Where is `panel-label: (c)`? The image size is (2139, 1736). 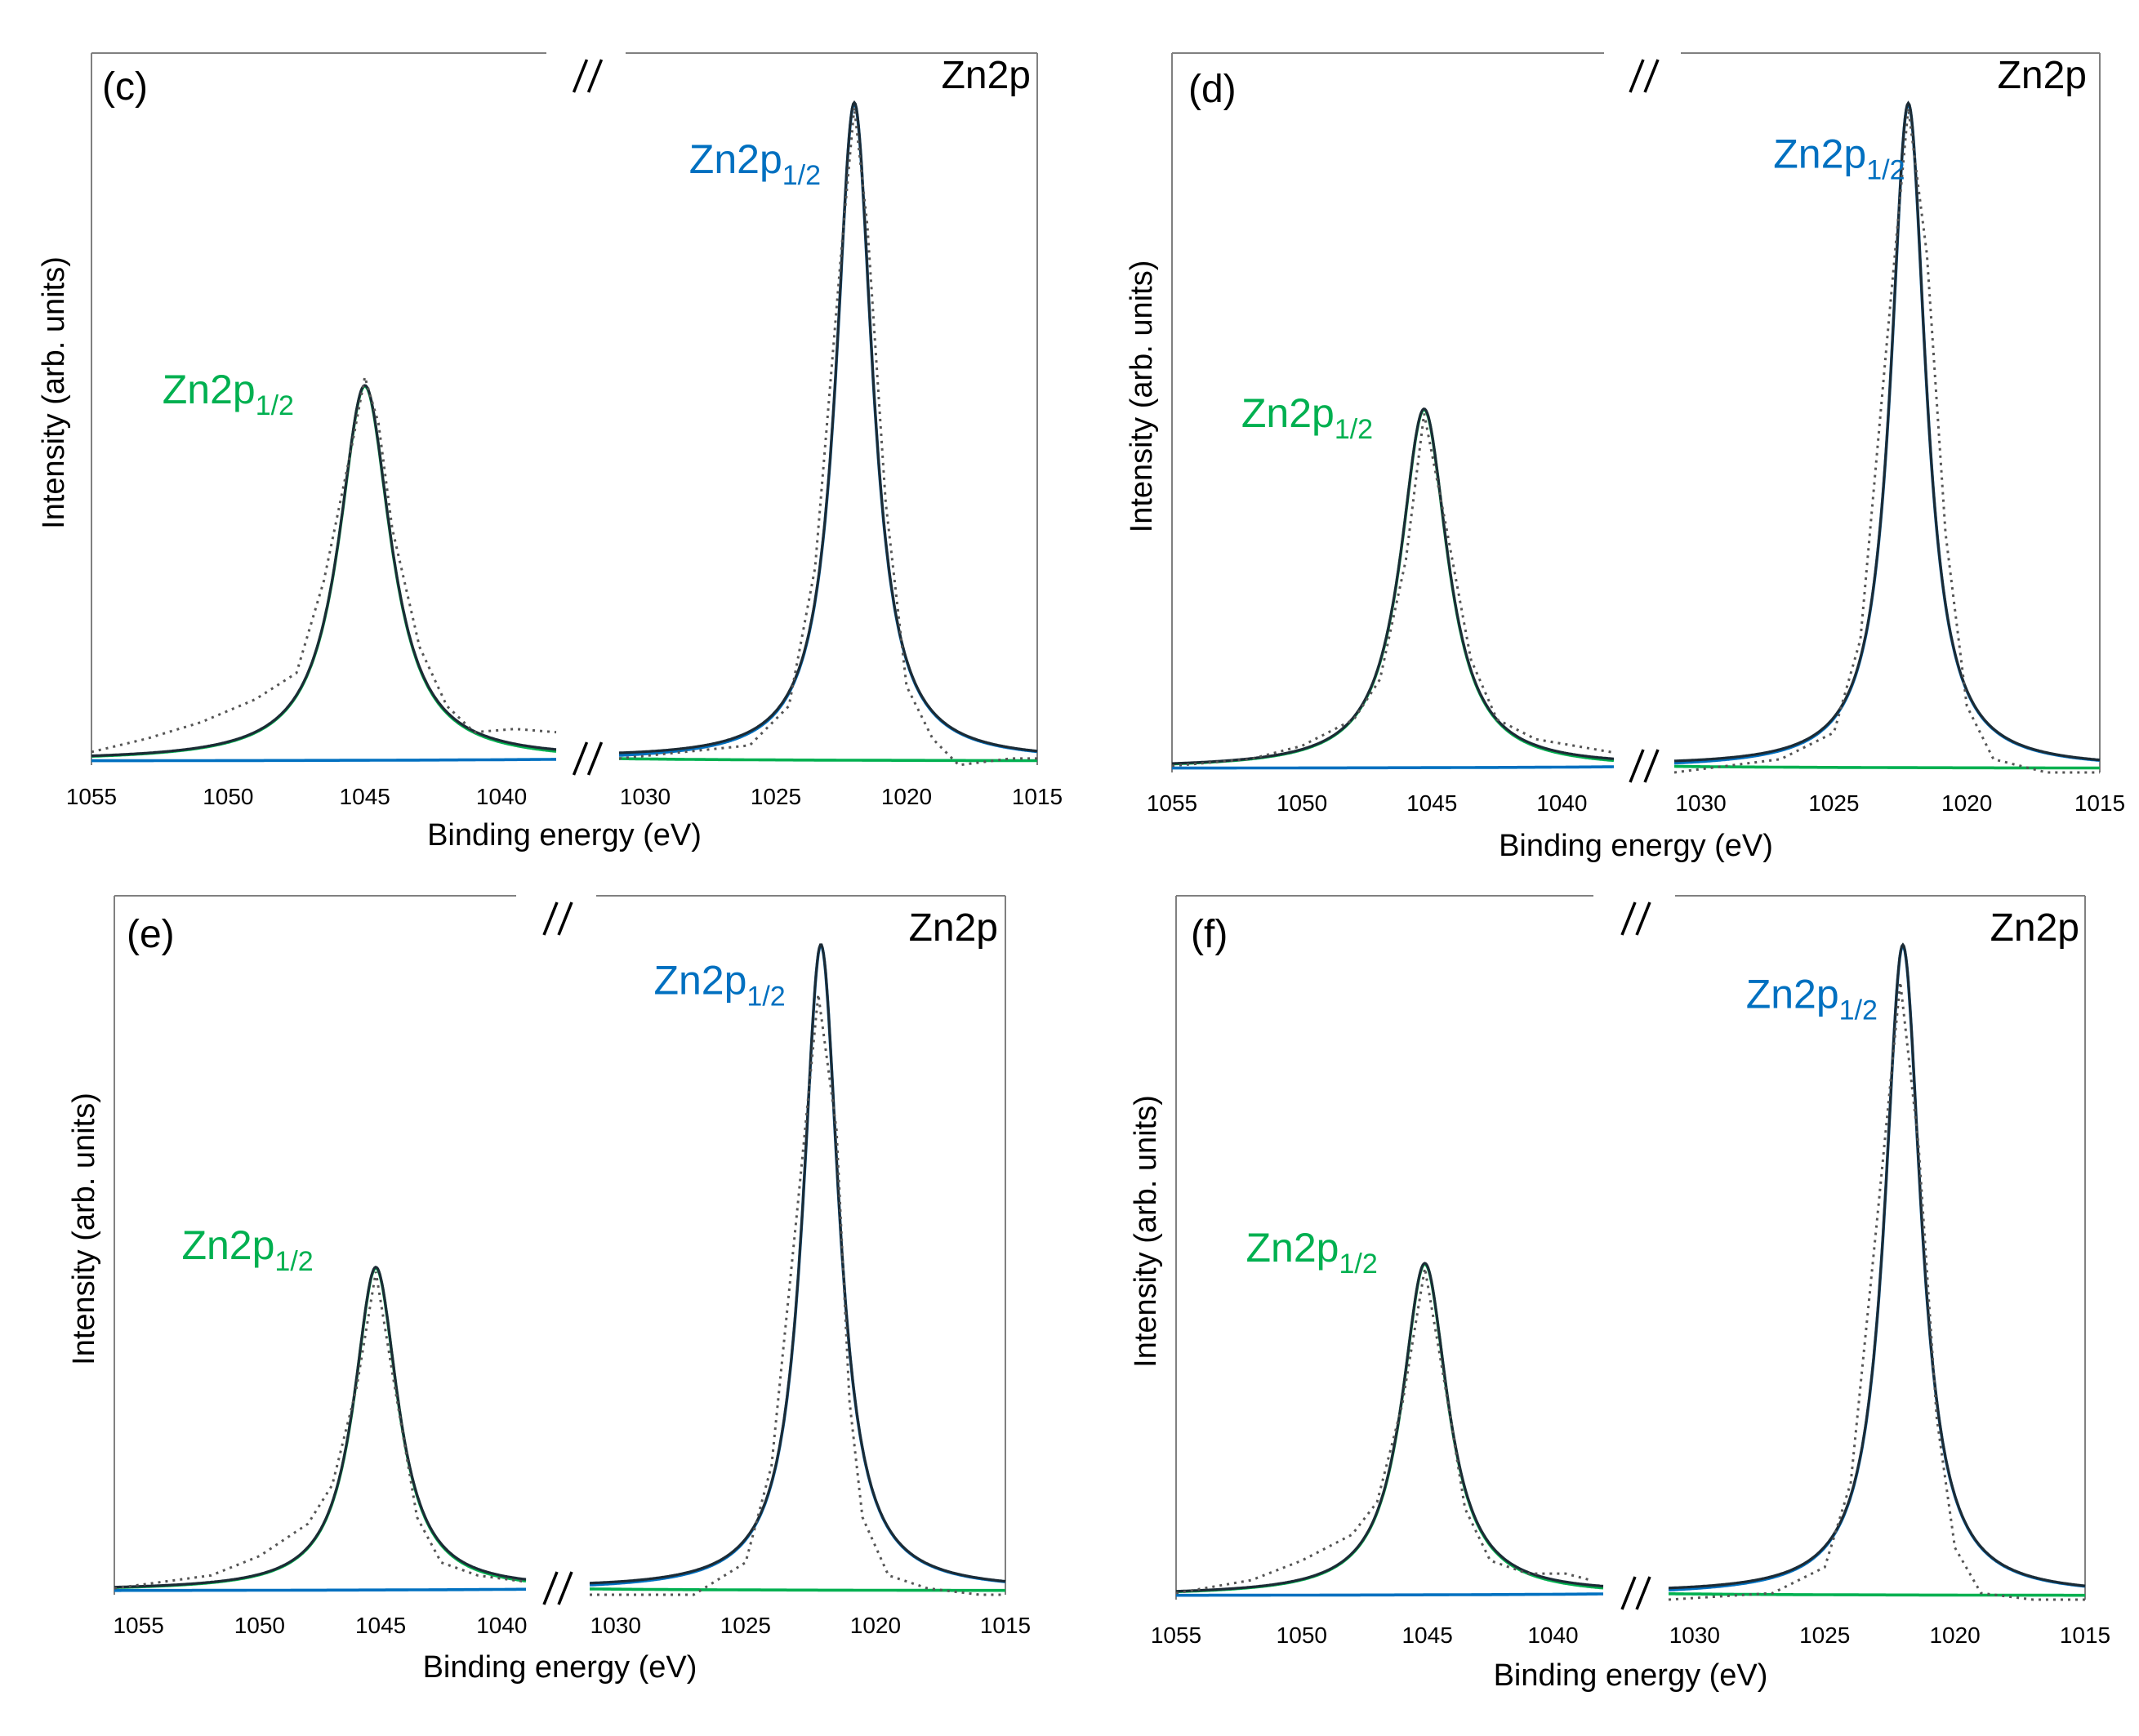
panel-label: (c) is located at coordinates (125, 87).